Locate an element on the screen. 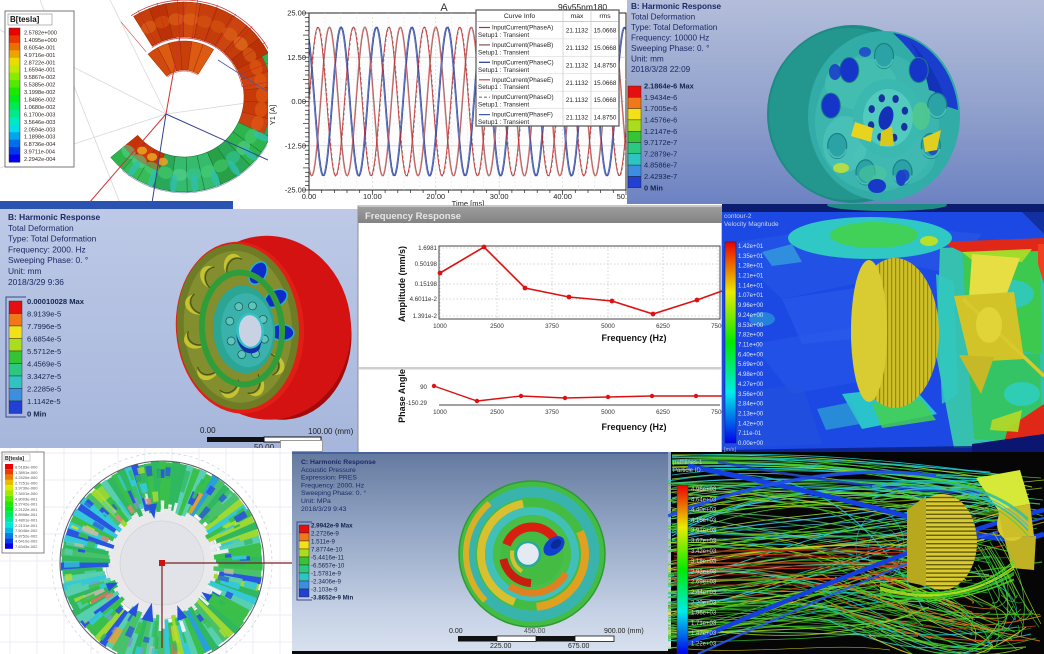 The height and width of the screenshot is (654, 1044). svg-text: 1.6594e-001 is located at coordinates (39, 71).